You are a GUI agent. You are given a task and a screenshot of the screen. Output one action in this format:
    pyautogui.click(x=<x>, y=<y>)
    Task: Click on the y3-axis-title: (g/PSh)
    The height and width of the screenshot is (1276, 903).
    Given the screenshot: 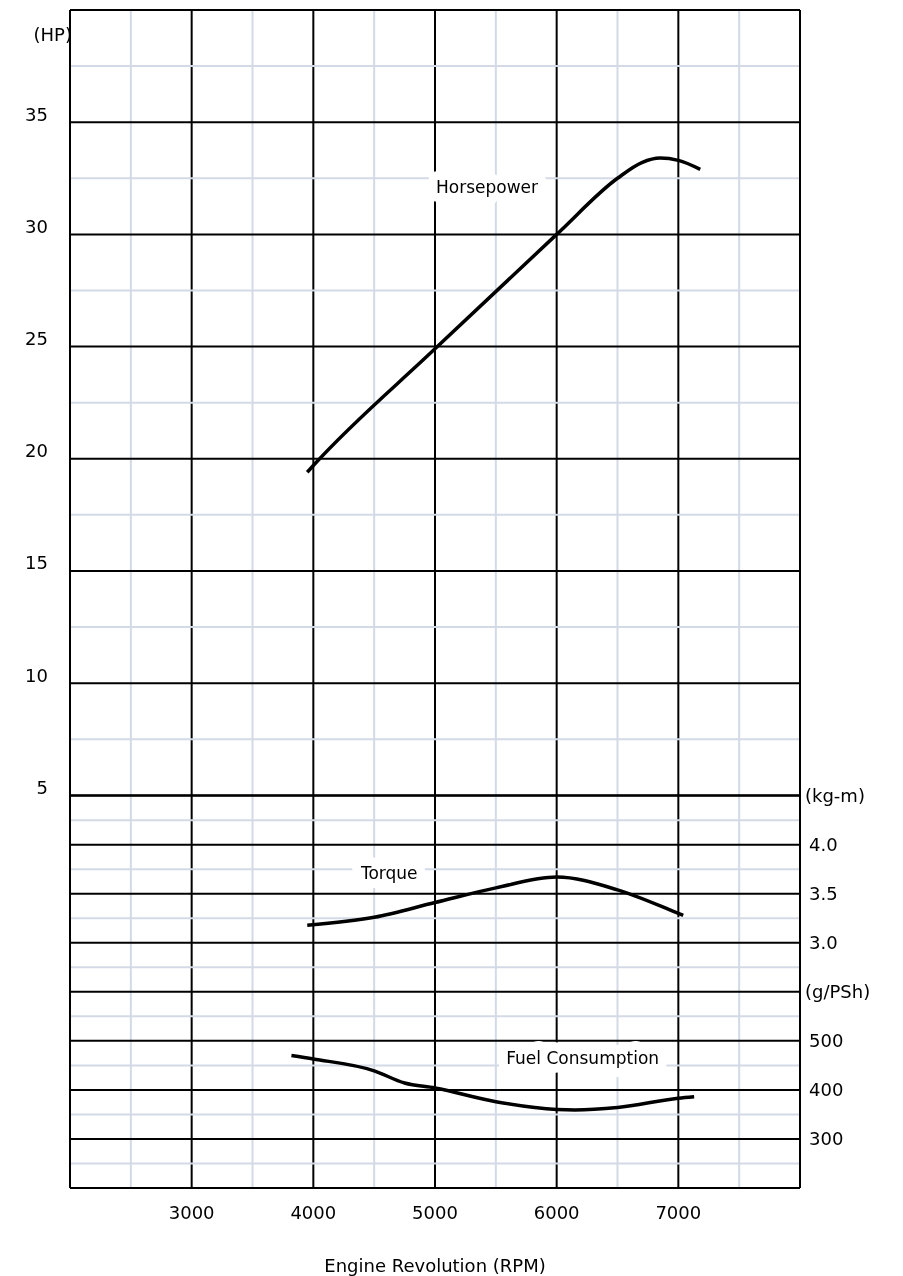 What is the action you would take?
    pyautogui.click(x=838, y=991)
    